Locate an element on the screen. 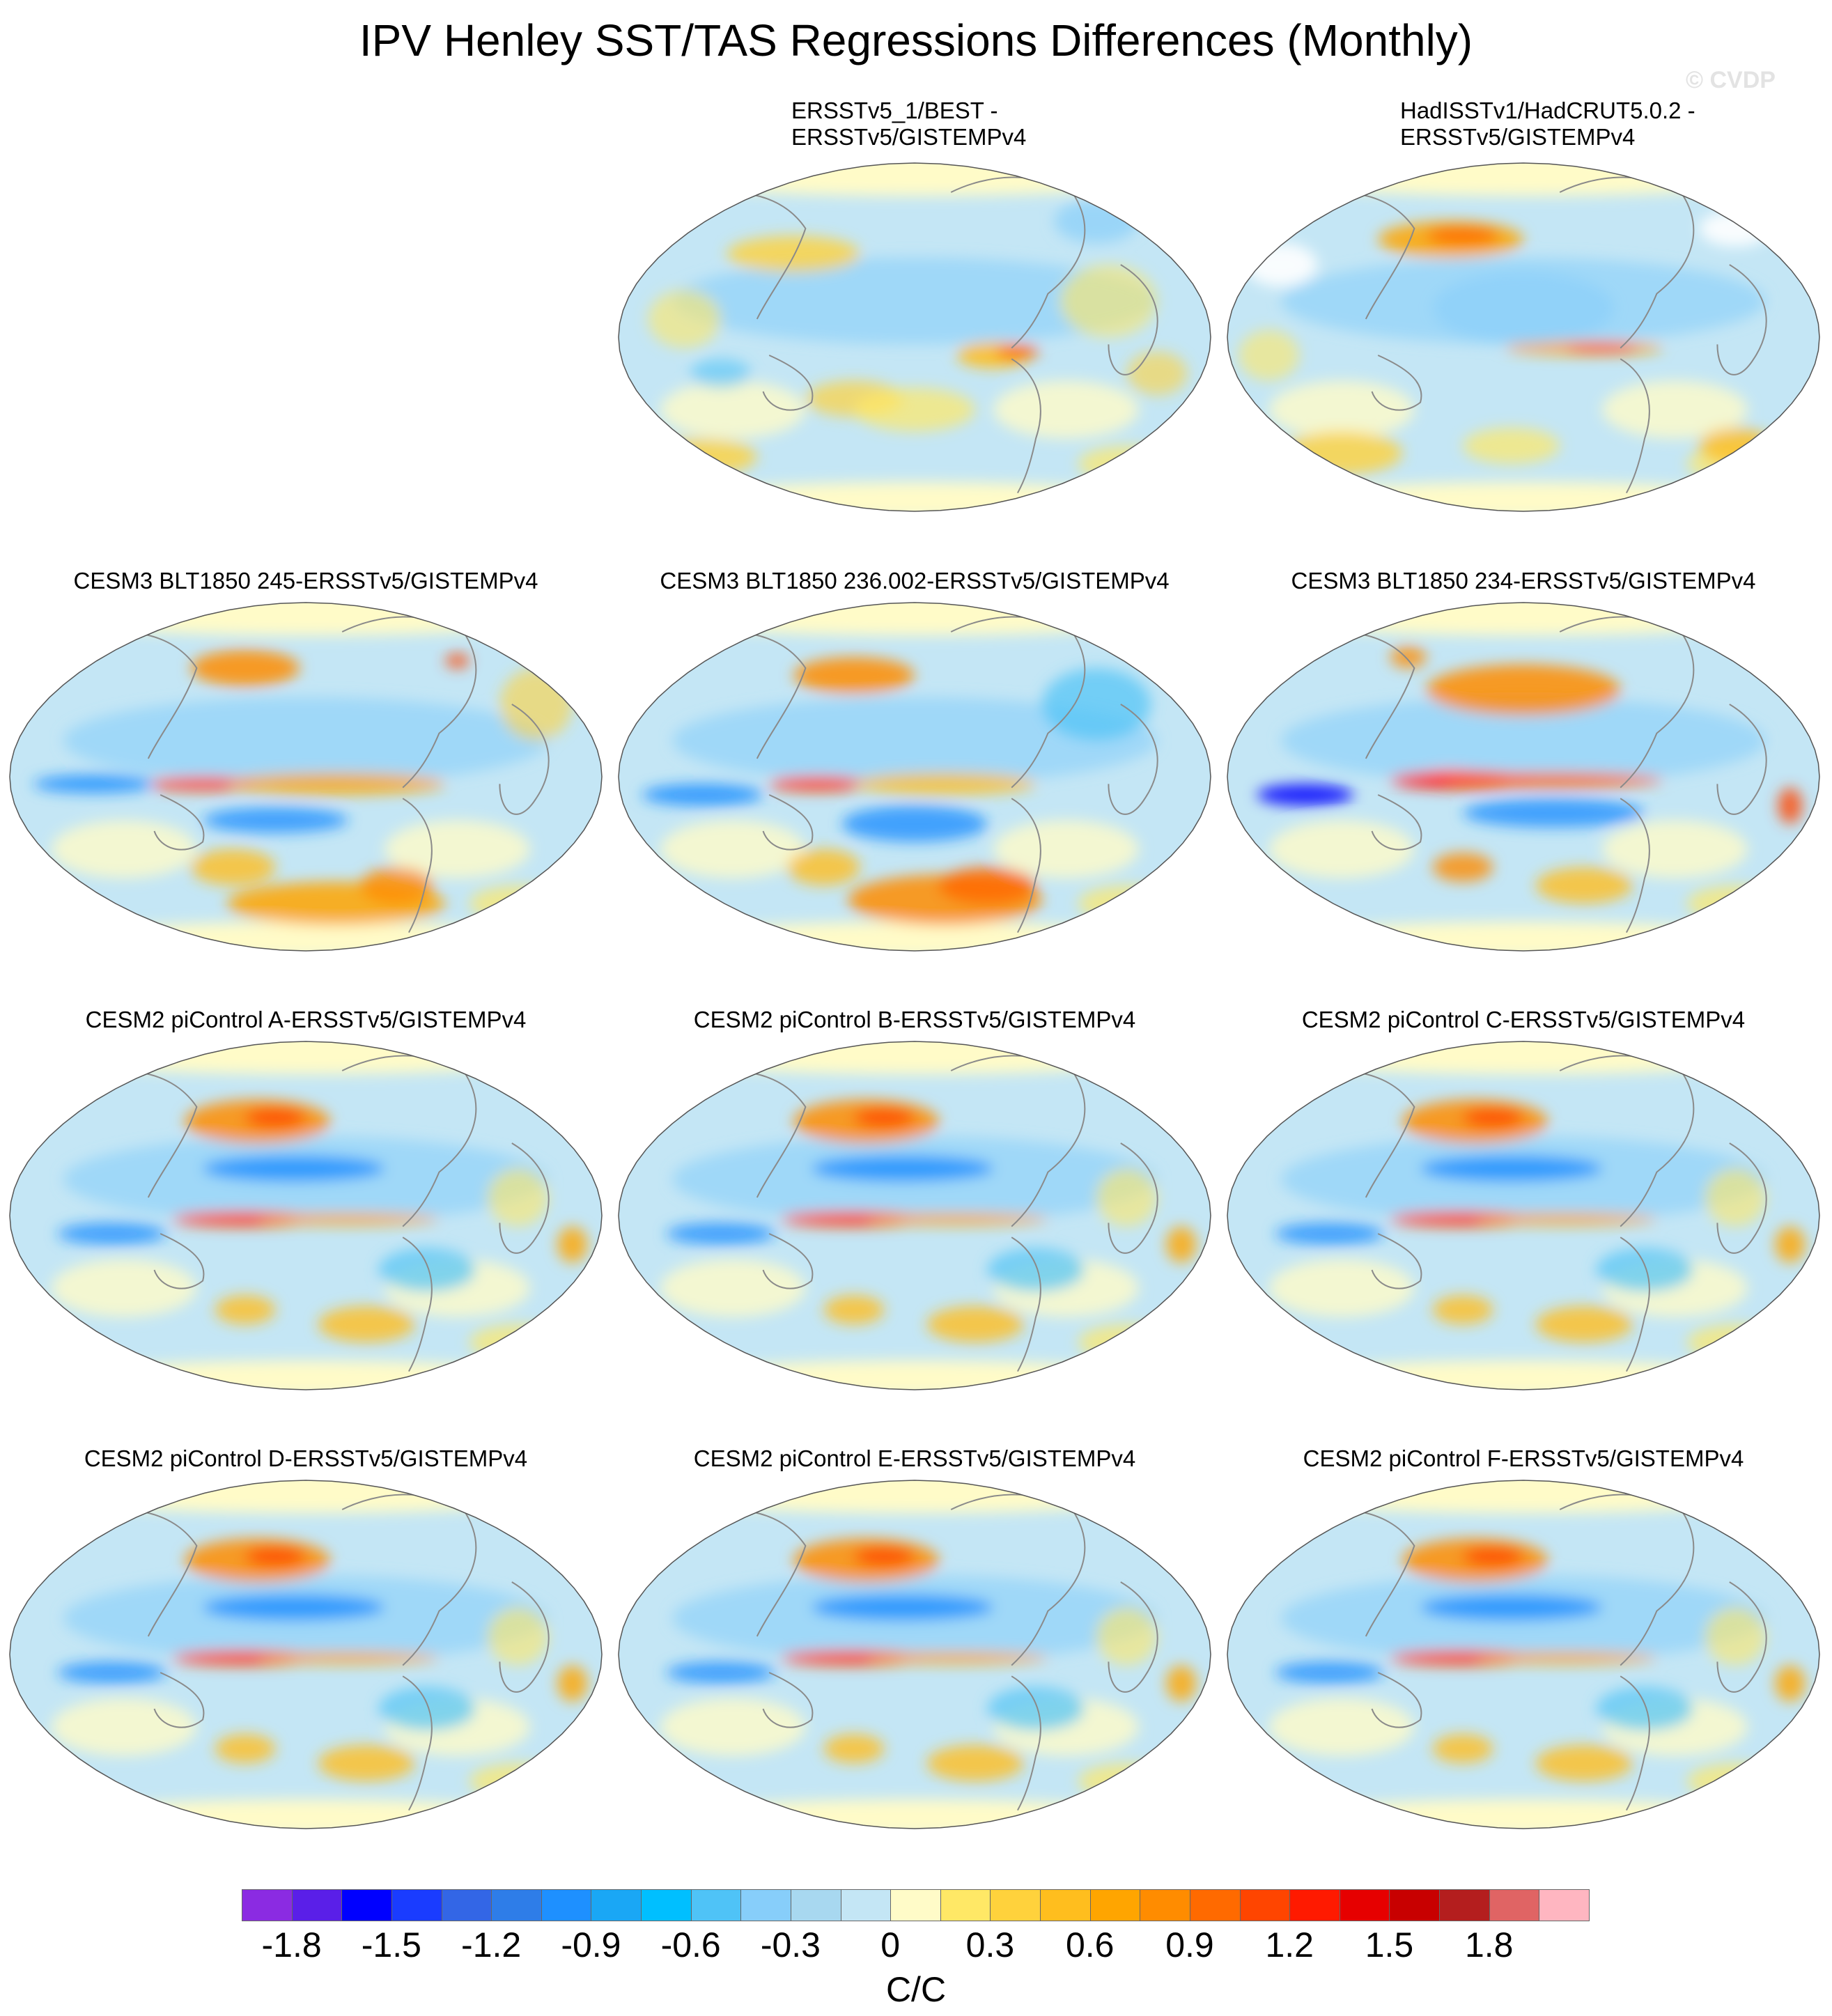  colorbar-tick-label: 0.6 is located at coordinates (1090, 1944).